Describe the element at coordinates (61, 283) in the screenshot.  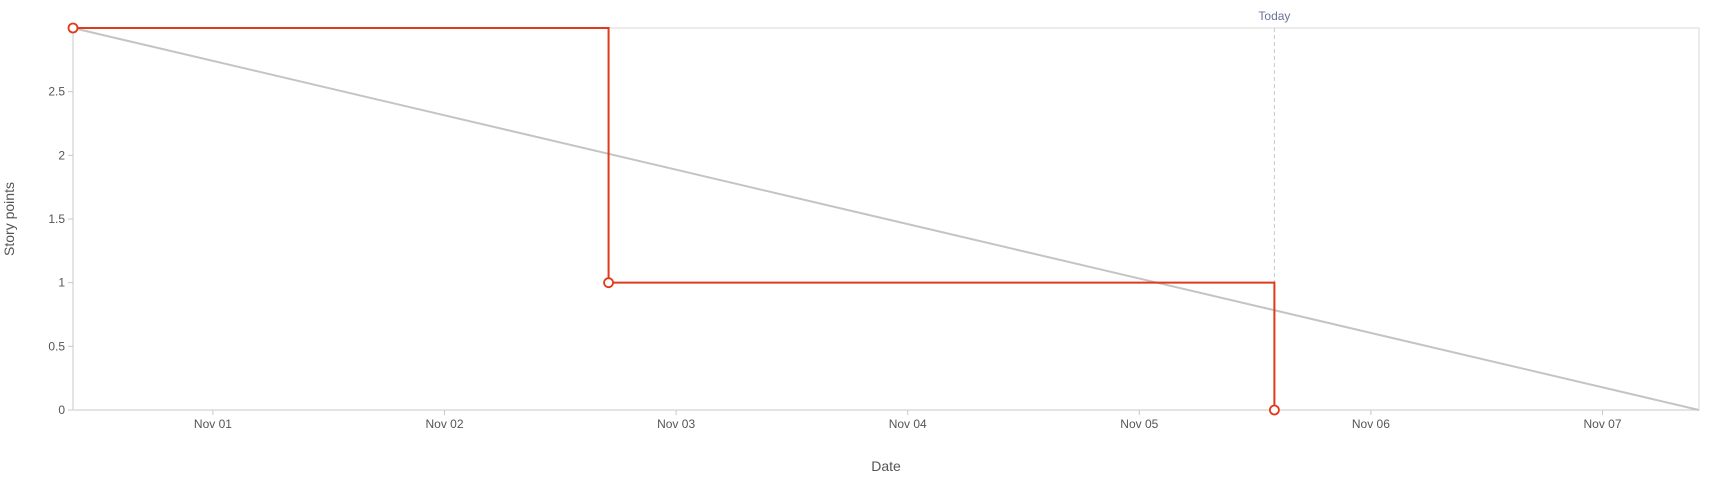
I see `y-tick-label: 1` at that location.